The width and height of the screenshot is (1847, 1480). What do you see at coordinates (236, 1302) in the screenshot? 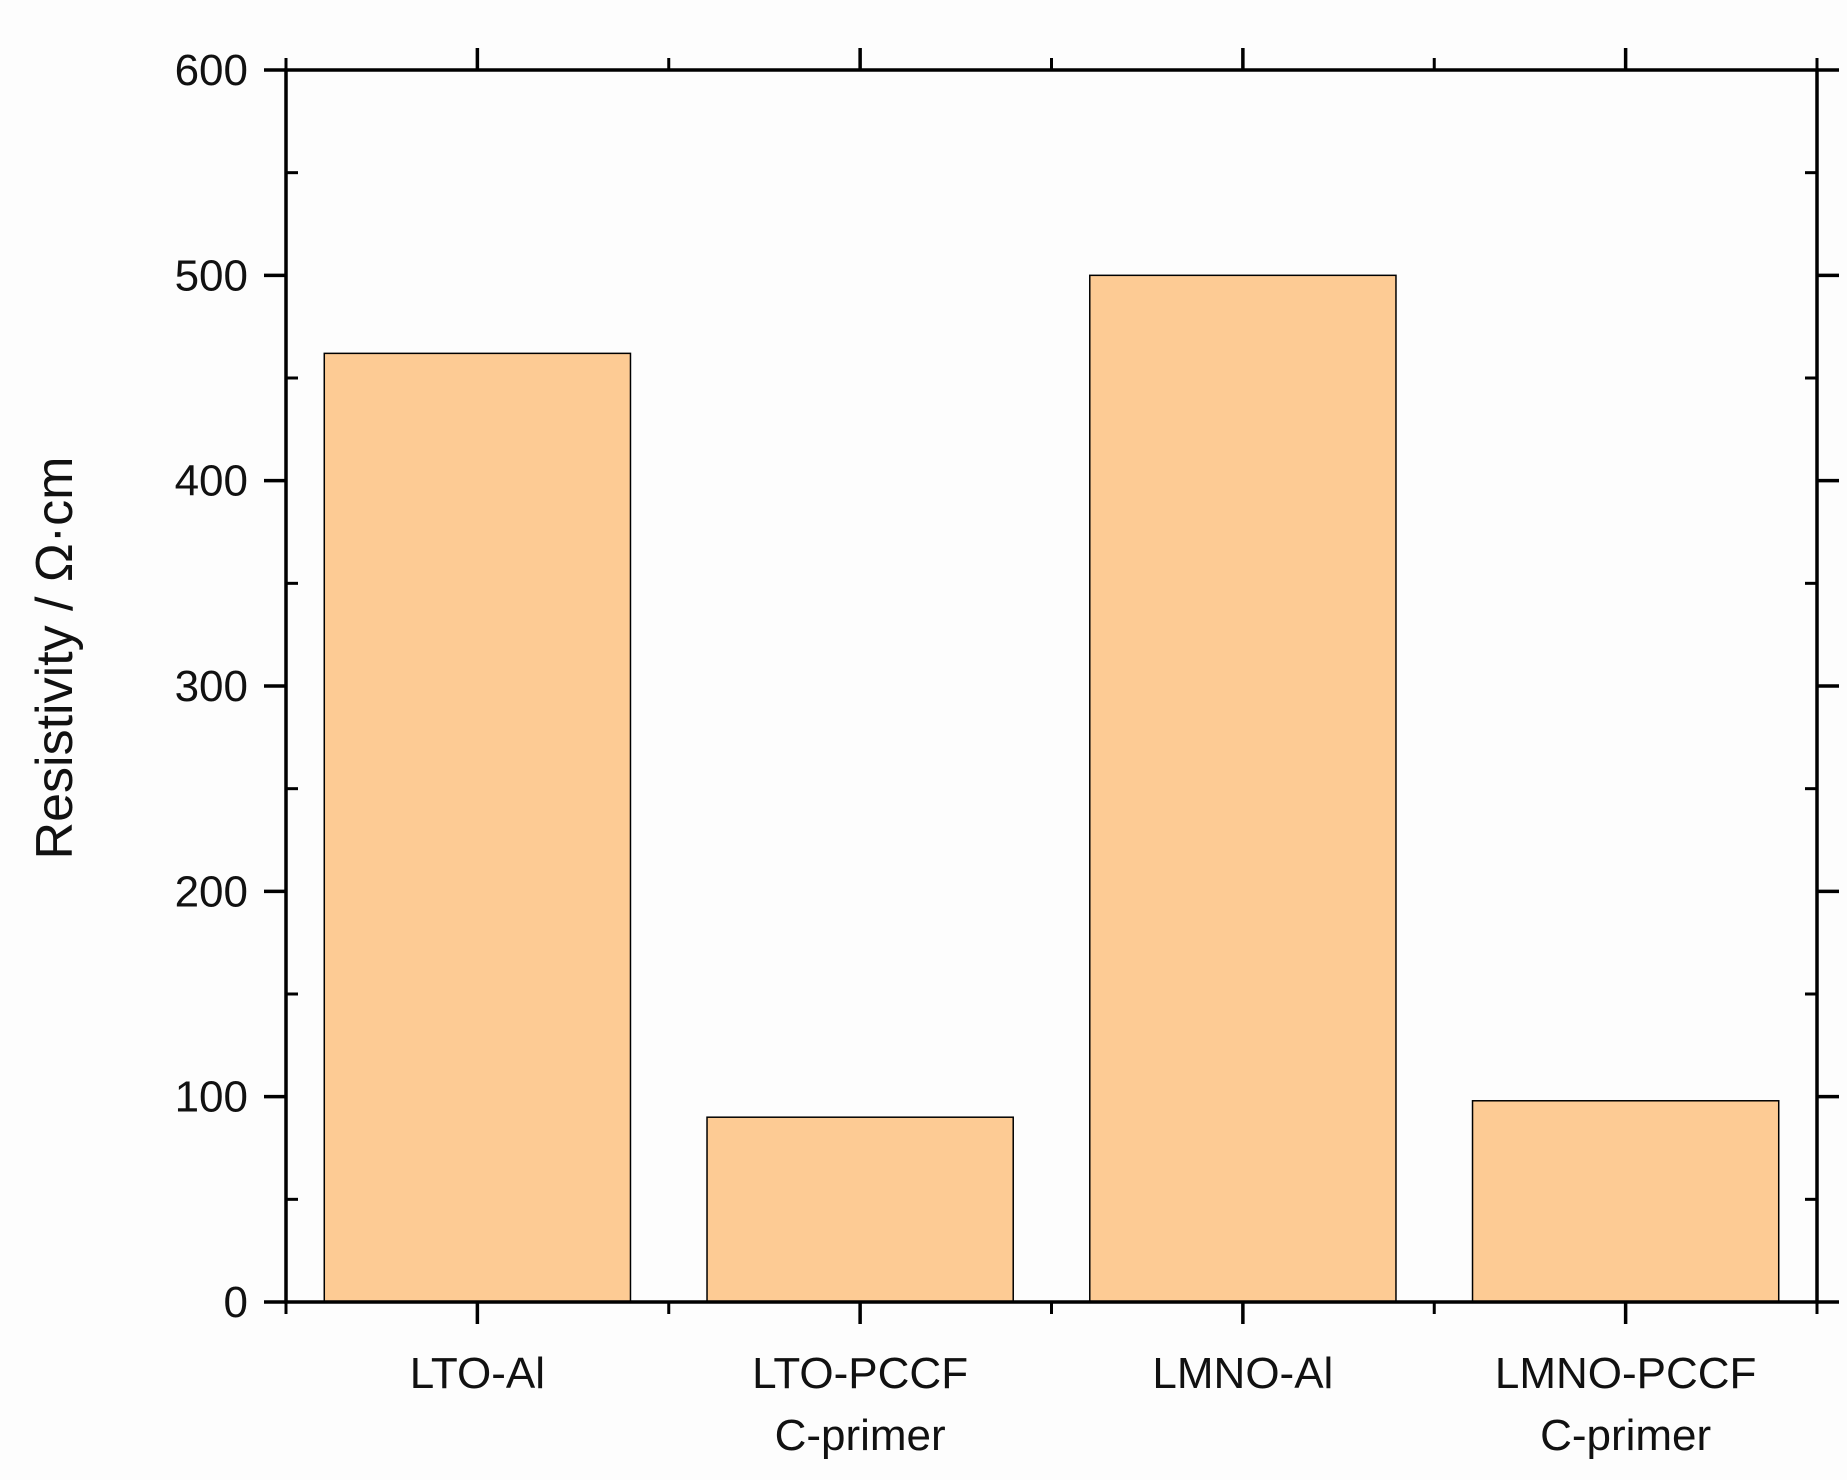
I see `y-tick-label: 0` at bounding box center [236, 1302].